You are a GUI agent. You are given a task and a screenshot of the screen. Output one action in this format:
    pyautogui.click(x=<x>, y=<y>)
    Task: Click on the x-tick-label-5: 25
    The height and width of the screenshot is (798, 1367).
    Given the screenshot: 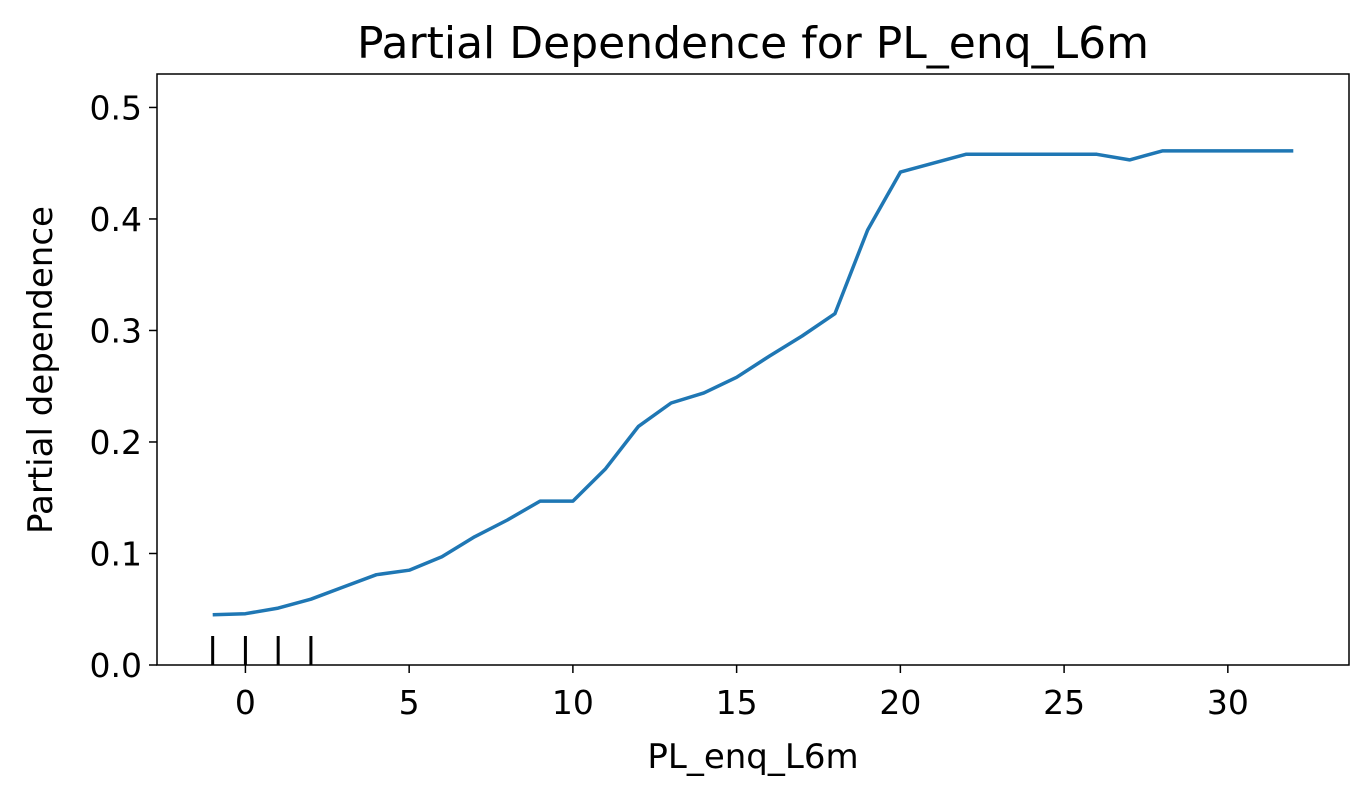 What is the action you would take?
    pyautogui.click(x=1064, y=702)
    